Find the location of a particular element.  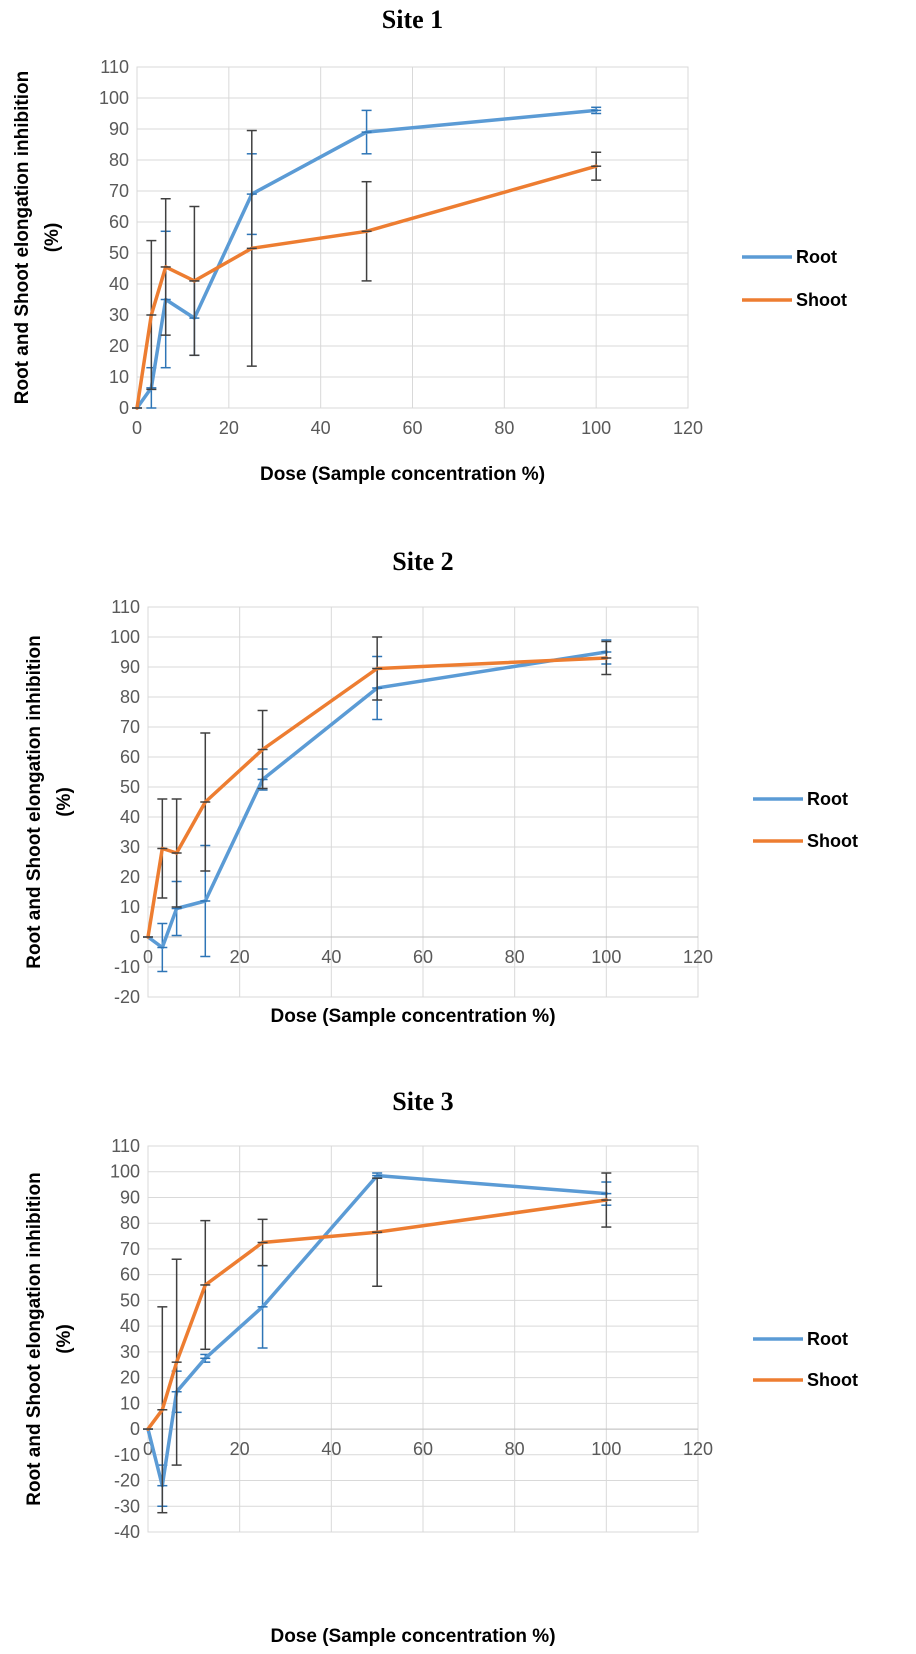

chart-title: Site 1 is located at coordinates (412, 19).